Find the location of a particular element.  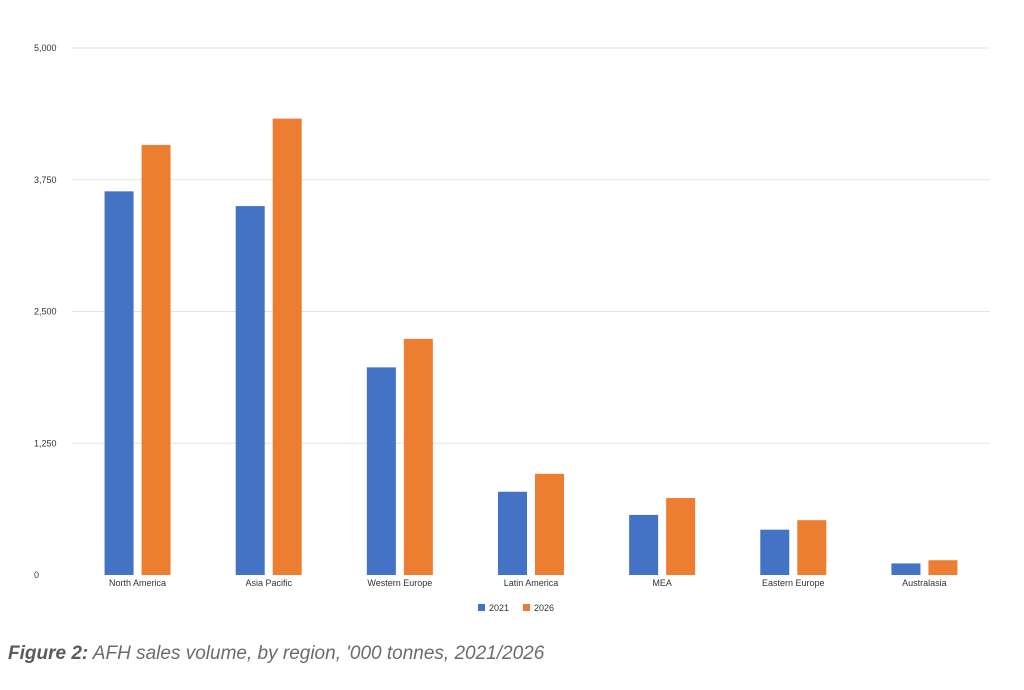

bar-2021-latin-america is located at coordinates (512, 533).